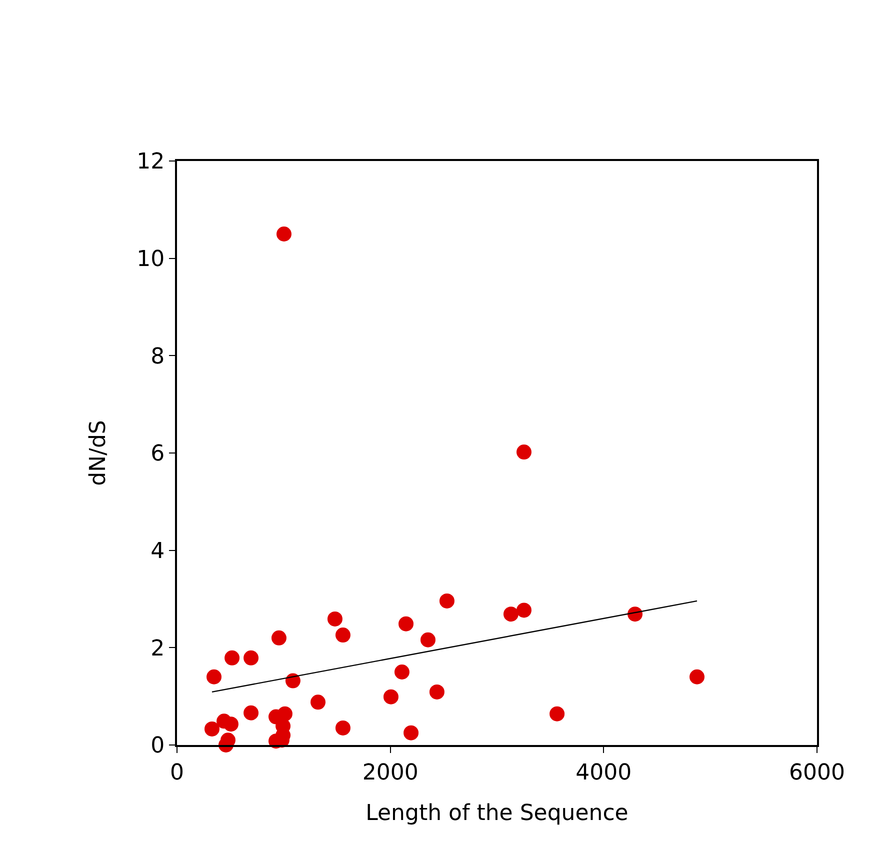 This screenshot has width=885, height=867. What do you see at coordinates (177, 773) in the screenshot?
I see `x-tick-label: 0` at bounding box center [177, 773].